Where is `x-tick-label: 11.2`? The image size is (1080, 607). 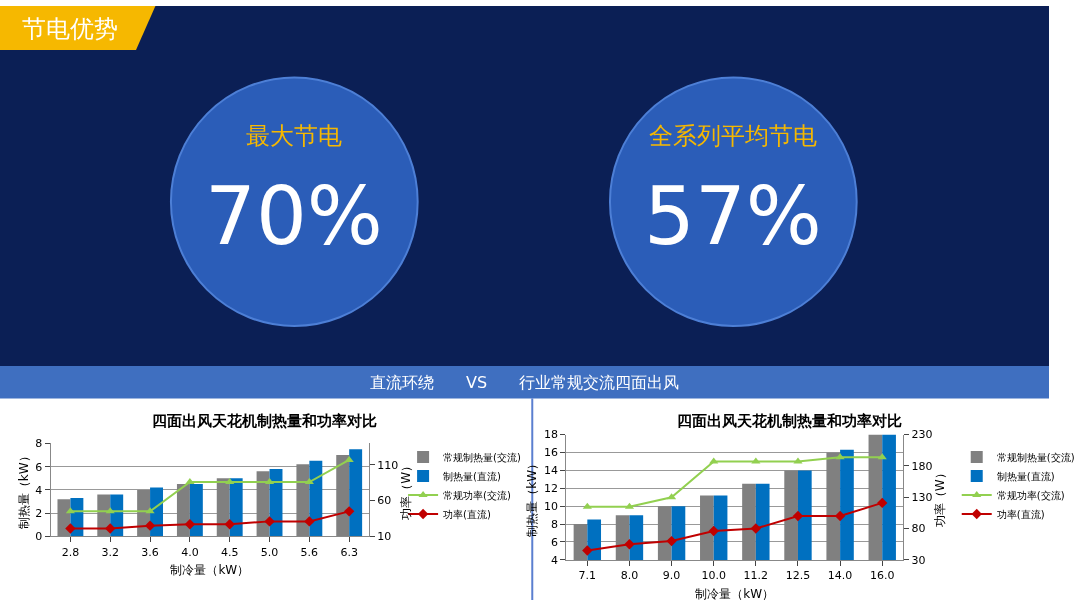
x-tick-label: 11.2 is located at coordinates (756, 576).